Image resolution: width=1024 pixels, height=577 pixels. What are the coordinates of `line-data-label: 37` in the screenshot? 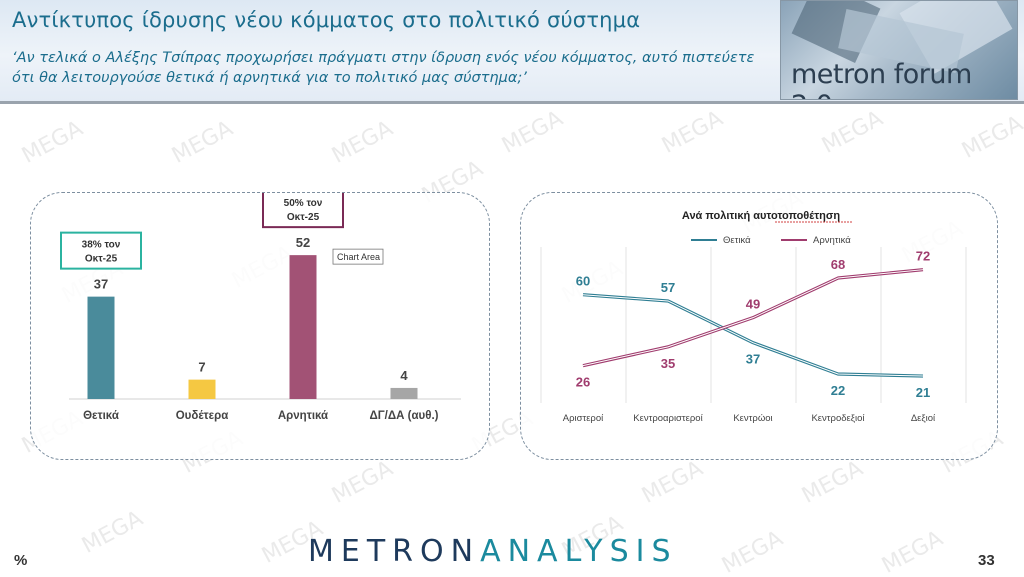 It's located at (753, 359).